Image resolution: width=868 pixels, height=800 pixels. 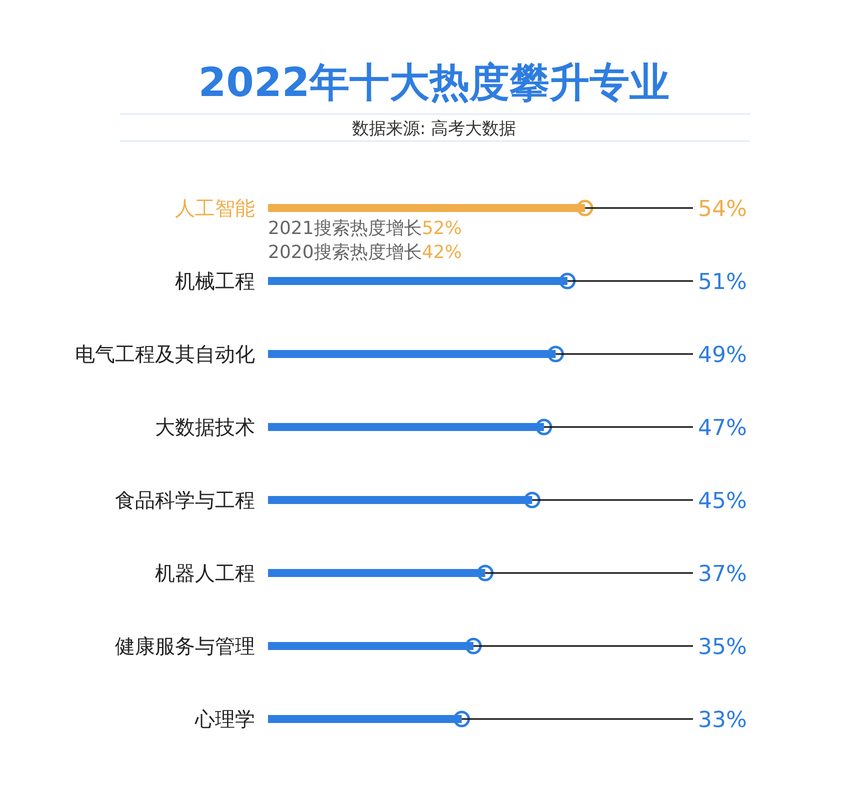 What do you see at coordinates (722, 501) in the screenshot?
I see `data-label: 45%` at bounding box center [722, 501].